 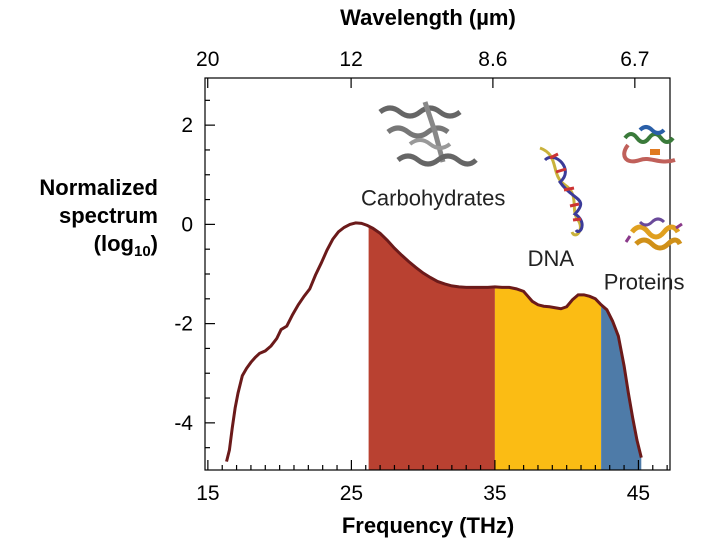 What do you see at coordinates (350, 59) in the screenshot?
I see `x2-tick-label: 12` at bounding box center [350, 59].